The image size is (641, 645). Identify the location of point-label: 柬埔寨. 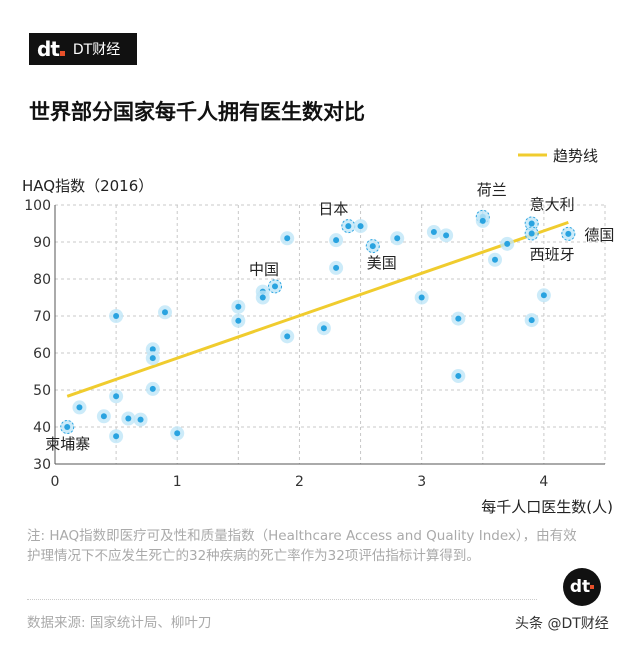
(67, 444).